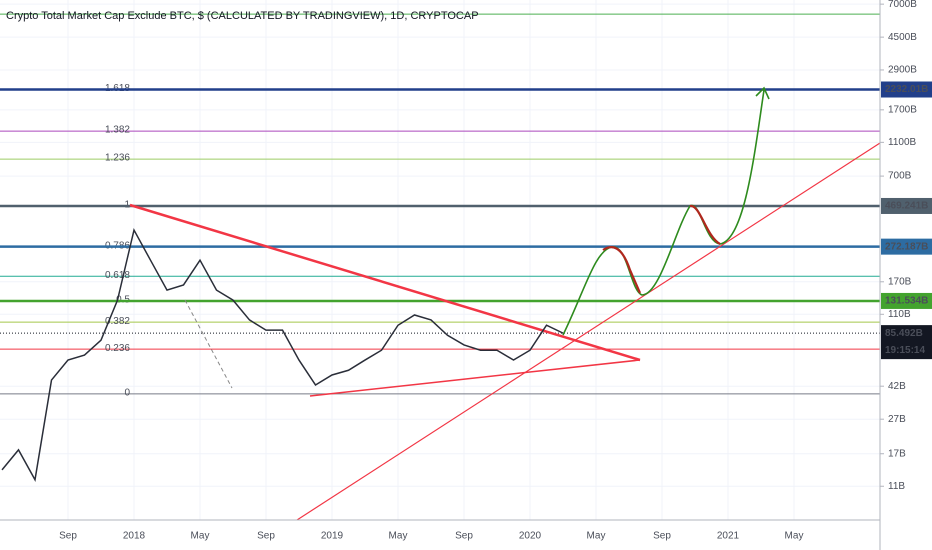 This screenshot has height=550, width=932. I want to click on fib-label: 0.382, so click(117, 321).